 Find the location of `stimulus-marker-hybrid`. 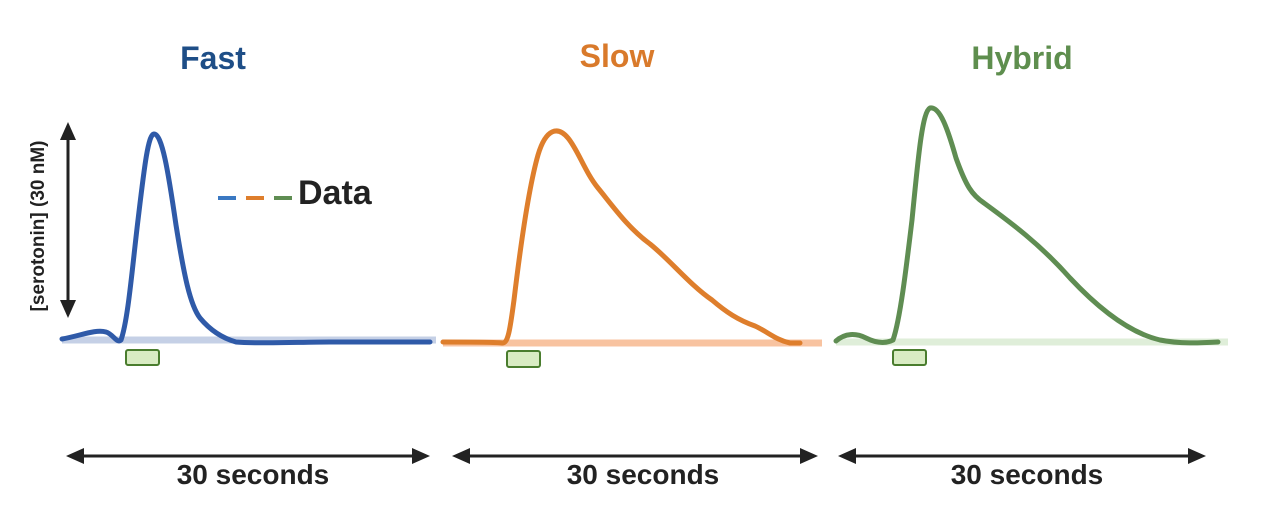

stimulus-marker-hybrid is located at coordinates (909, 357).